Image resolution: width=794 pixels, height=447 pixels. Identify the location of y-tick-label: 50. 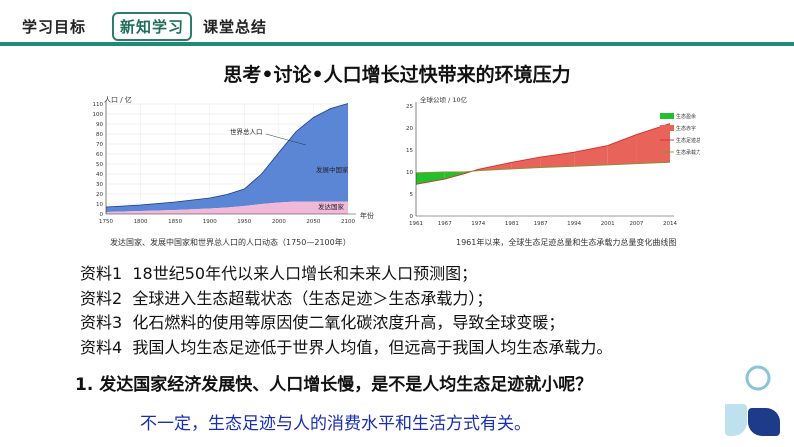
(99, 165).